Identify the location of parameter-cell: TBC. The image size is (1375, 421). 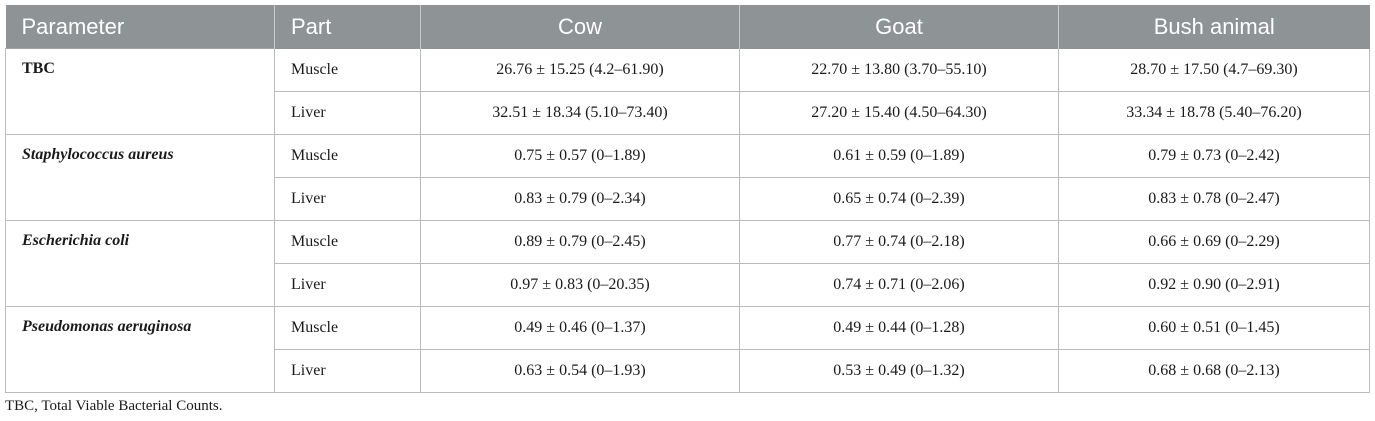
(140, 91).